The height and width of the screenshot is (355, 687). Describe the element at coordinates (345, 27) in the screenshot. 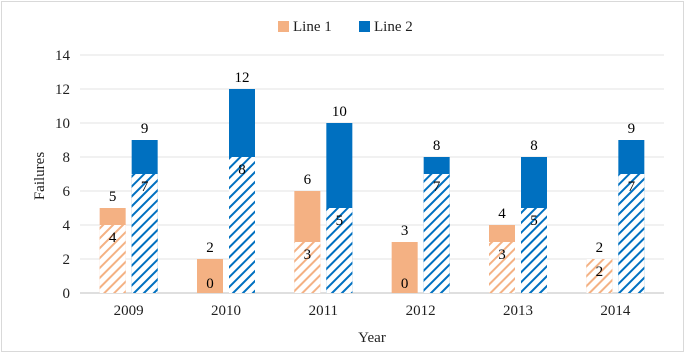

I see `legend: Line 1 Line 2` at that location.